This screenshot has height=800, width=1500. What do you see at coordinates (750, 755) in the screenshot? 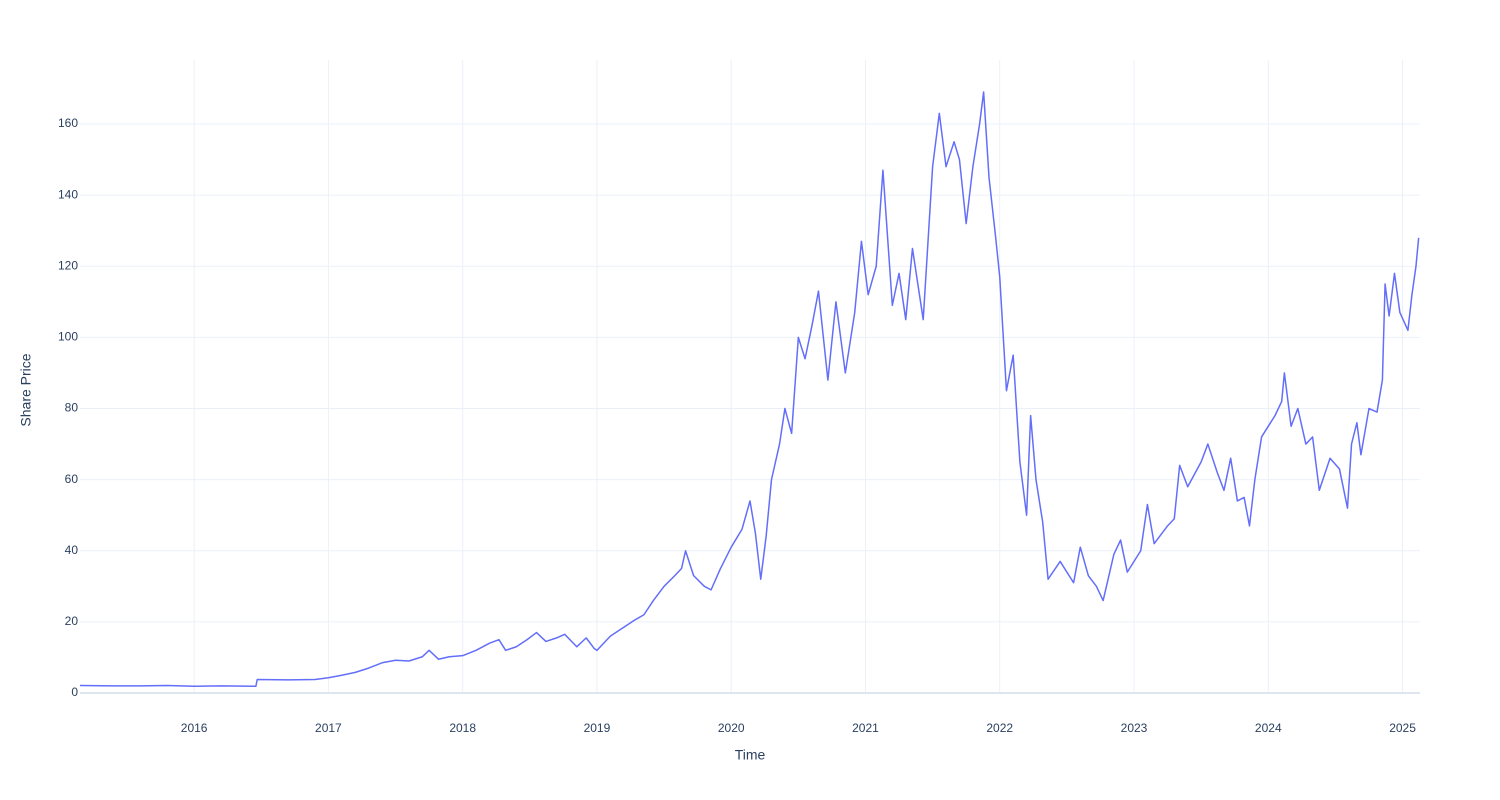
I see `x-axis-title: Time` at bounding box center [750, 755].